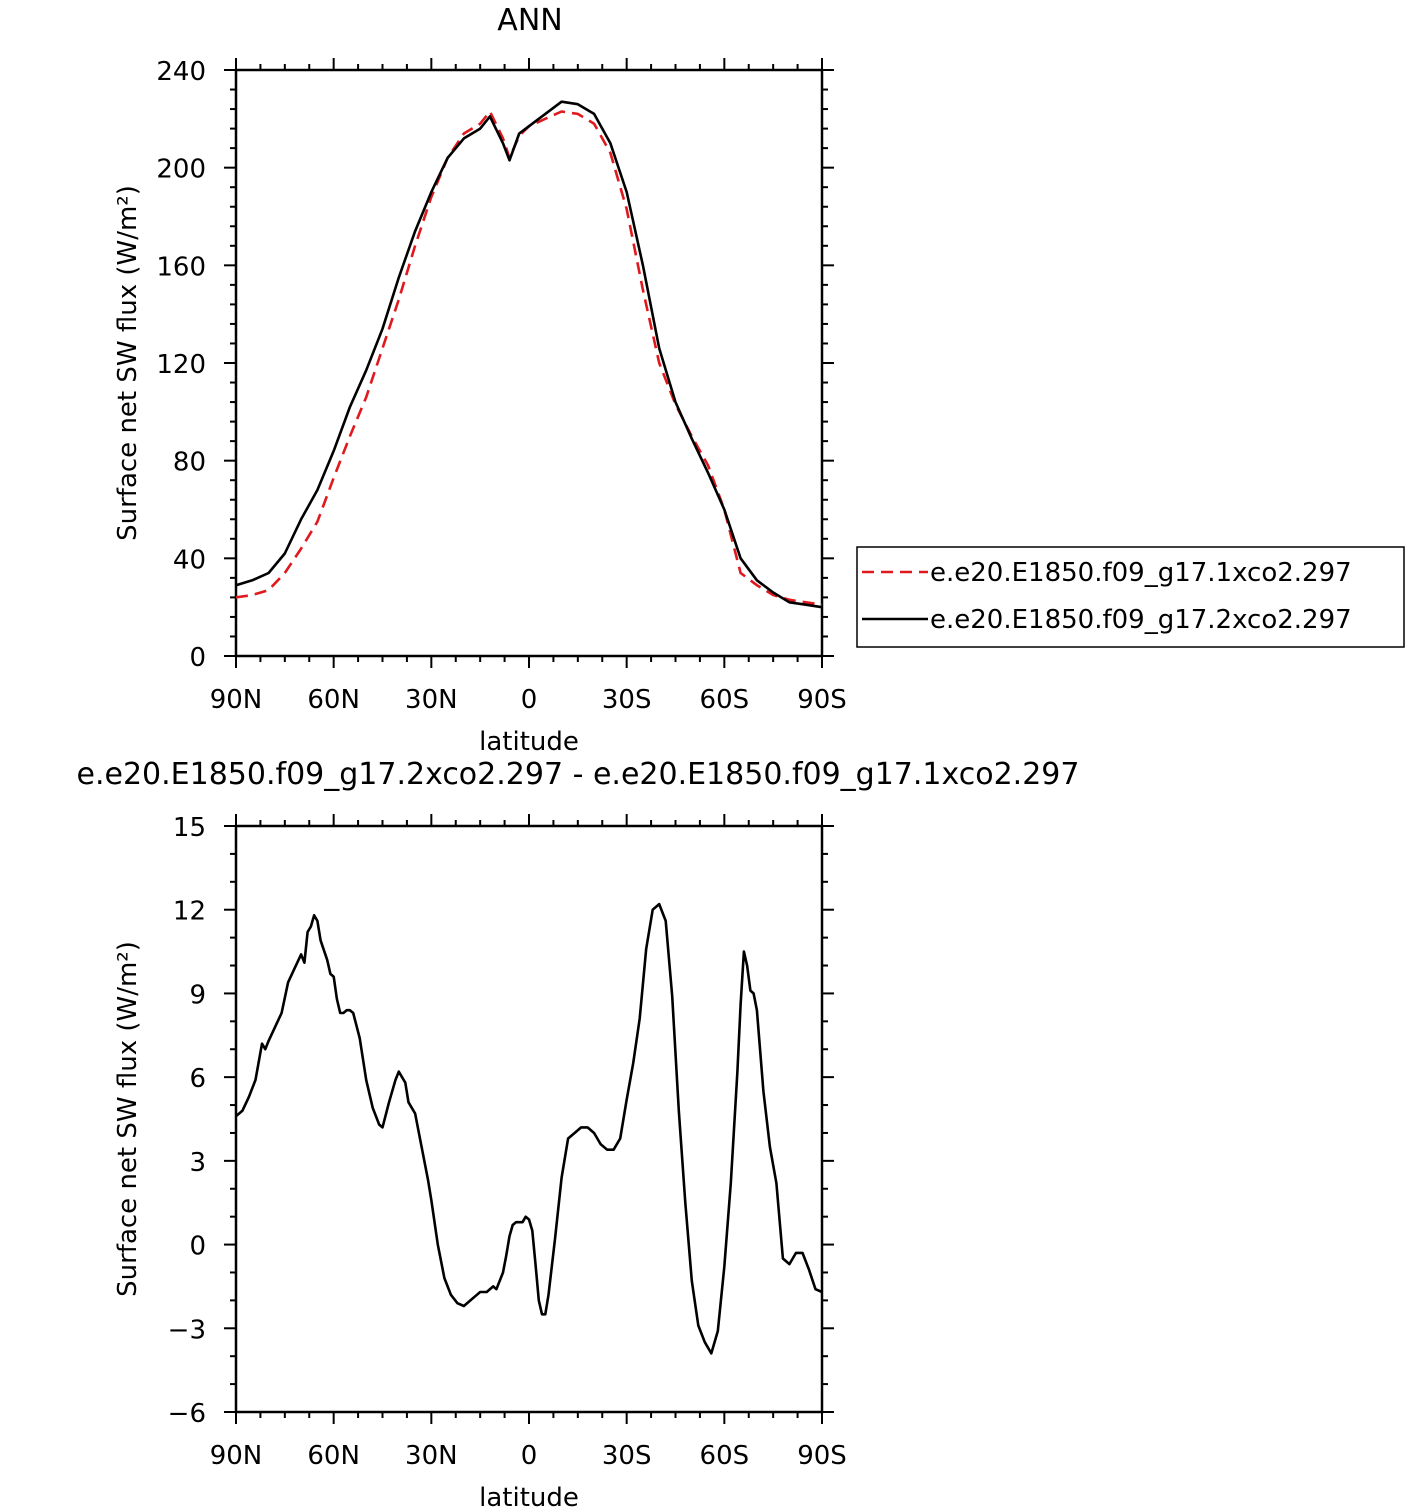 This screenshot has width=1410, height=1512. Describe the element at coordinates (189, 560) in the screenshot. I see `y-tick-label: 40` at that location.